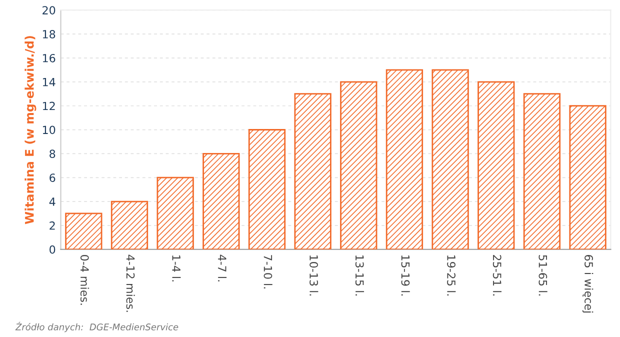 This screenshot has height=337, width=620. What do you see at coordinates (405, 275) in the screenshot?
I see `x-tick-label: 15-19 l.` at bounding box center [405, 275].